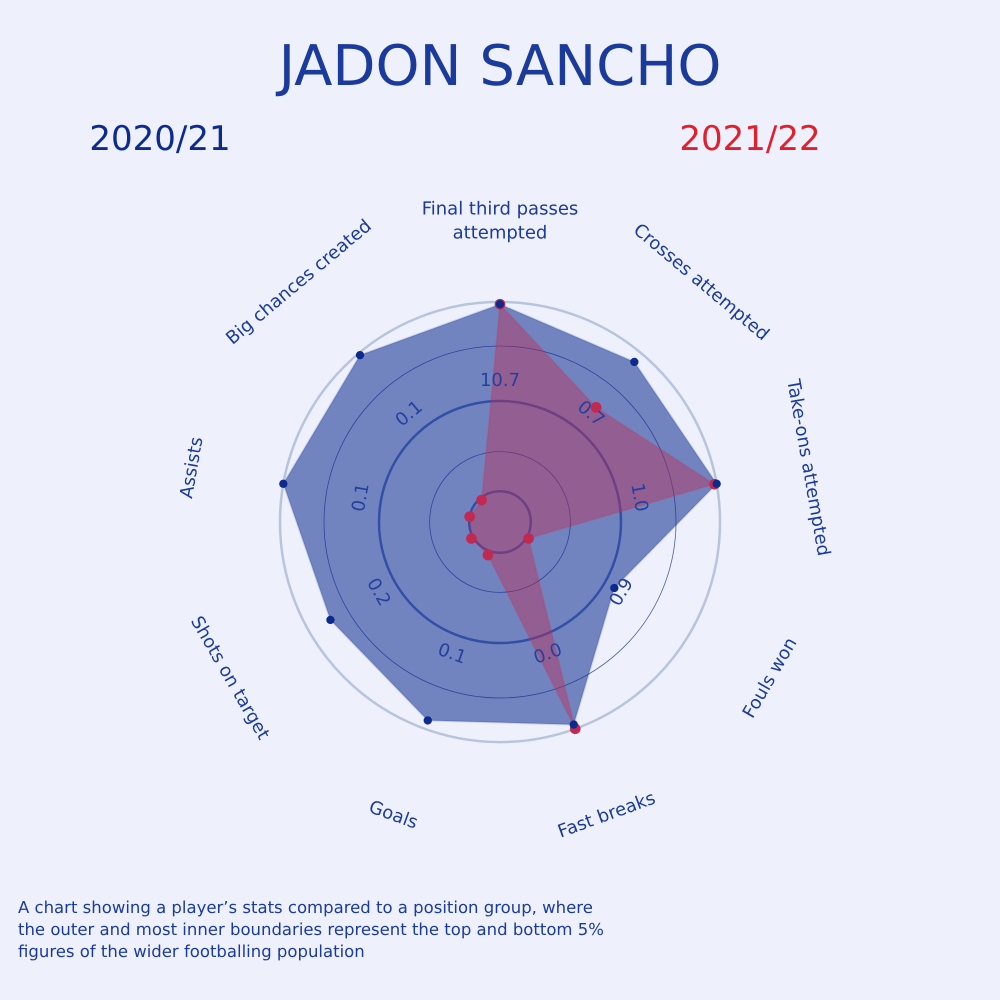 The height and width of the screenshot is (1000, 1000). Describe the element at coordinates (606, 815) in the screenshot. I see `spoke-label: Fast breaks` at that location.